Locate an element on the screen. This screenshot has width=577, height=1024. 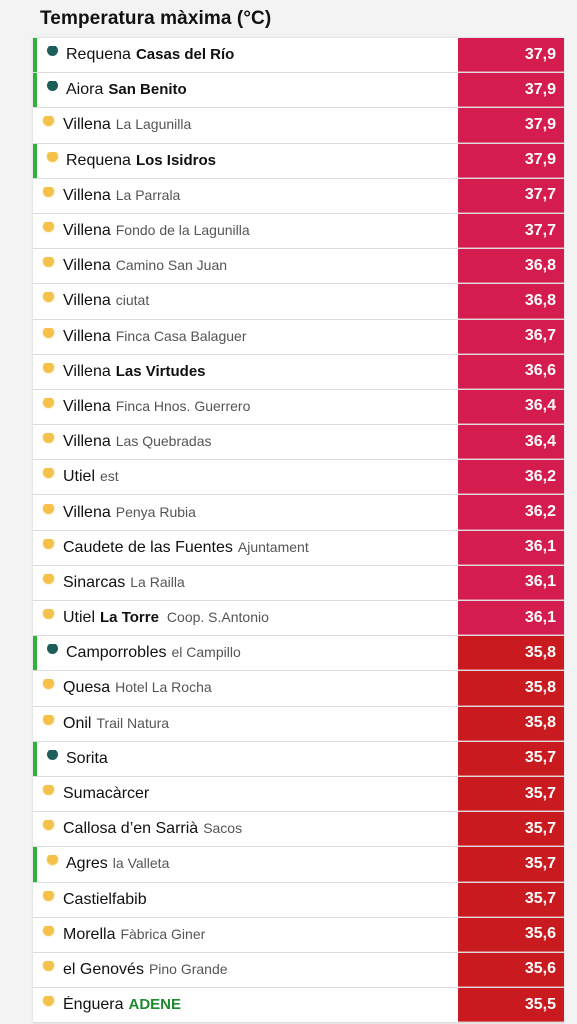
station-row: Villena La Lagunilla 37,9 is located at coordinates (298, 126).